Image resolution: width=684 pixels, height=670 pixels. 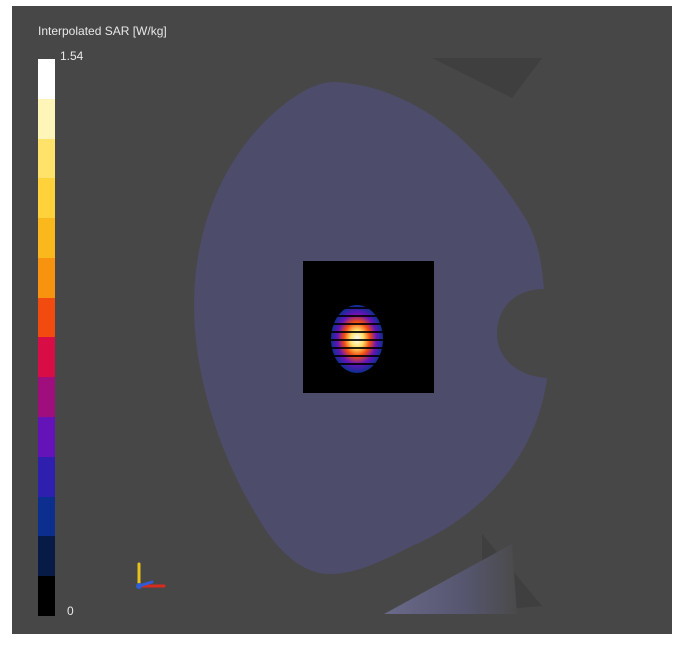 I want to click on lower-gradient-wedge, so click(x=450, y=579).